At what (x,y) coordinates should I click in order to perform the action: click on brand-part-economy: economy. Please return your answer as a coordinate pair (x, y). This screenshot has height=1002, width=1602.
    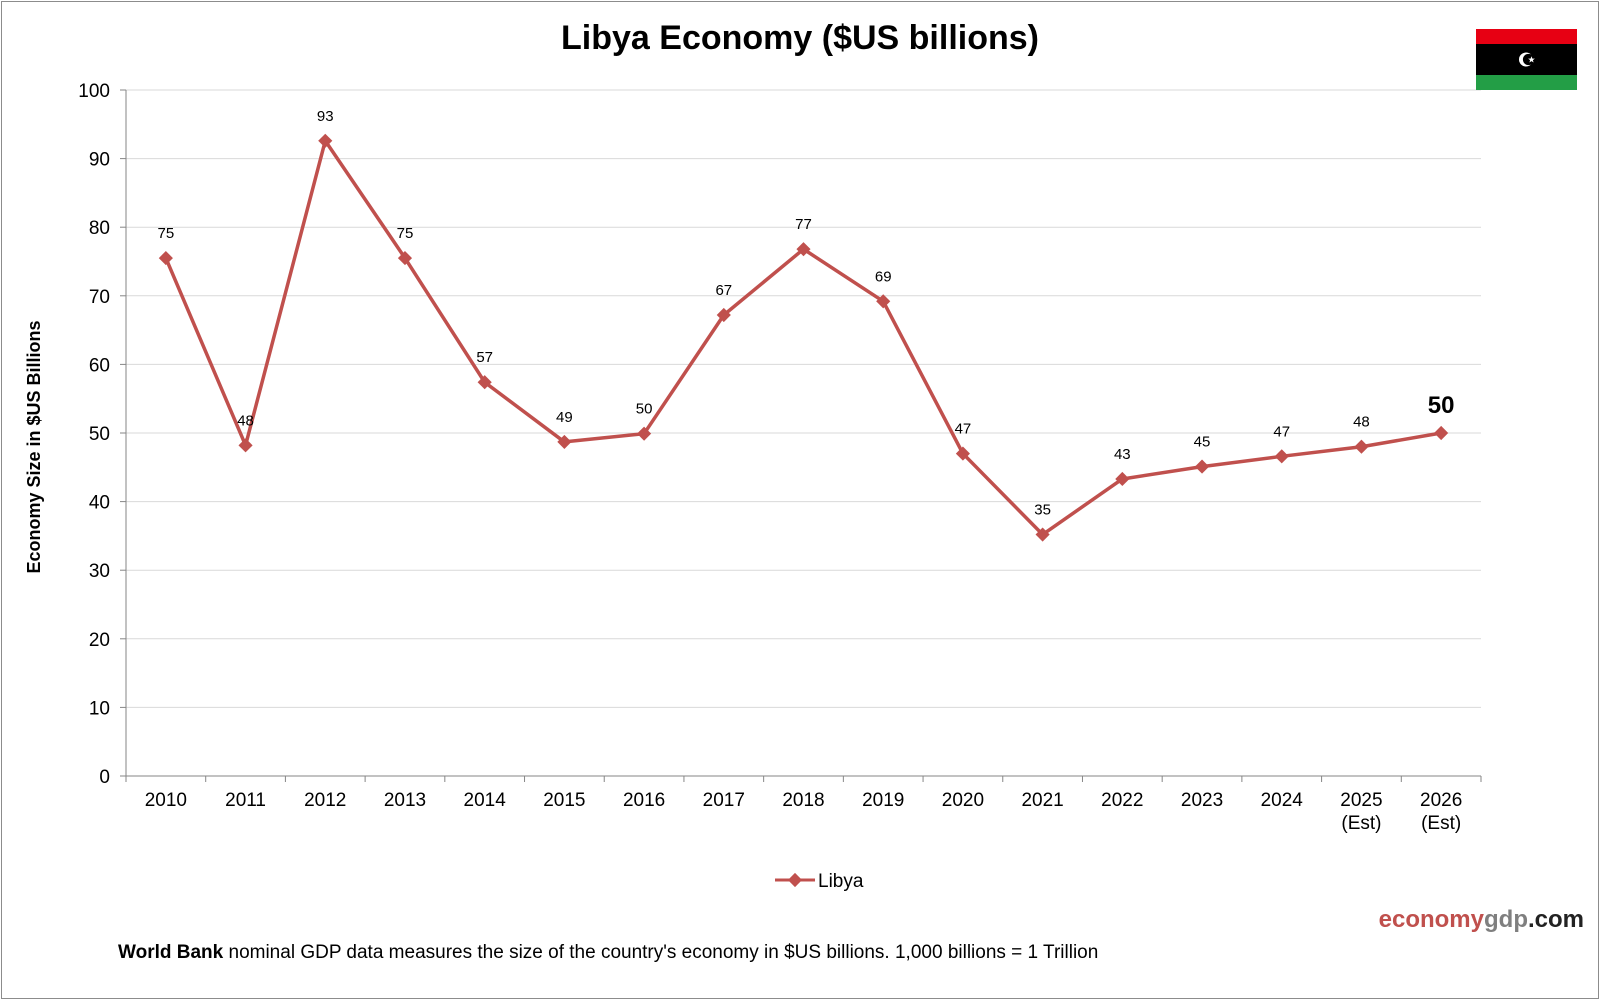
    Looking at the image, I should click on (1431, 919).